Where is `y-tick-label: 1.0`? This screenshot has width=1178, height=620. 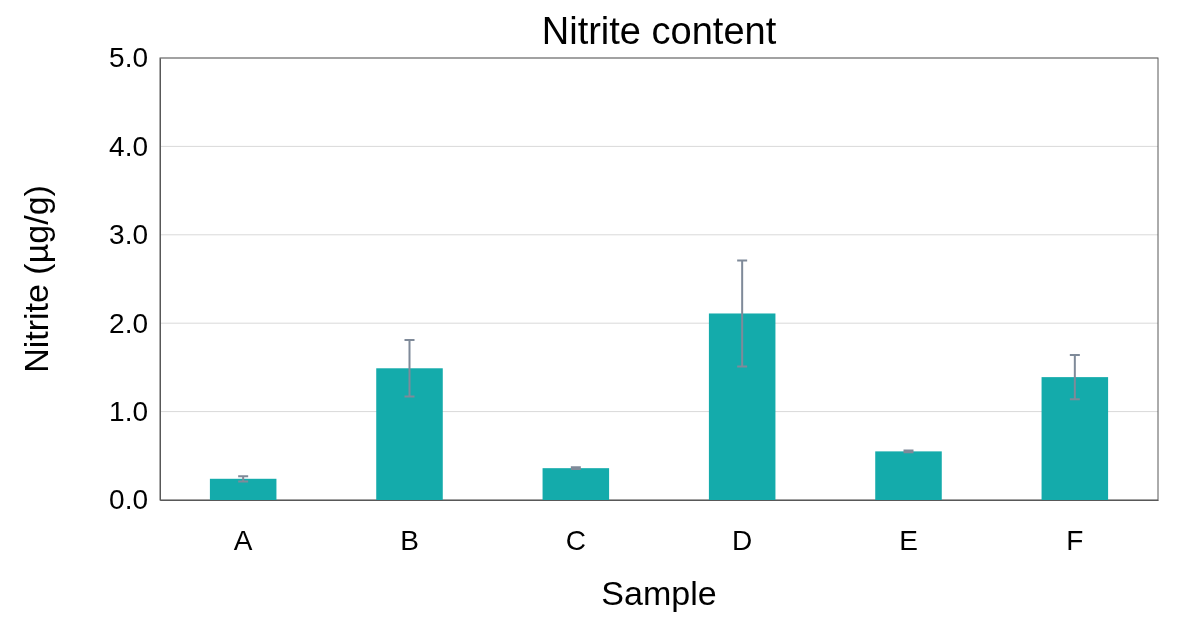
y-tick-label: 1.0 is located at coordinates (128, 412).